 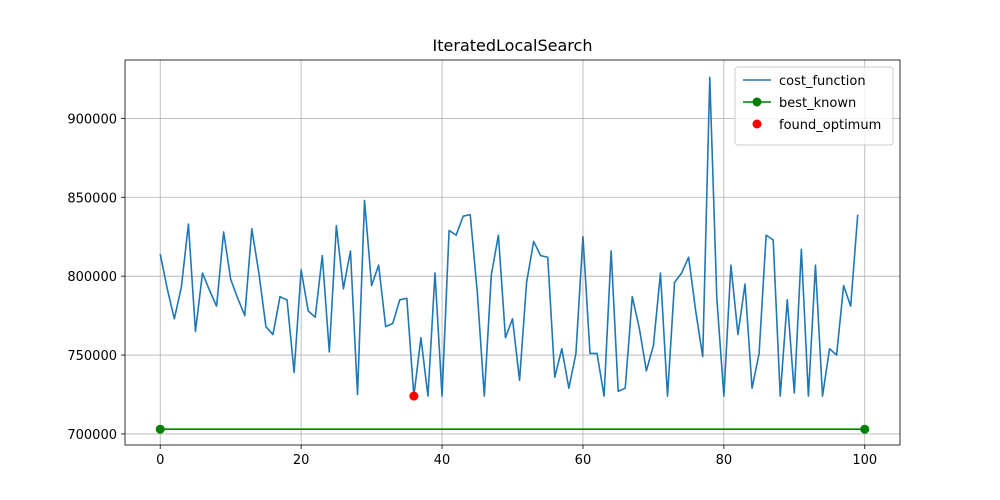 I want to click on y-tick-label: 700000, so click(x=92, y=435).